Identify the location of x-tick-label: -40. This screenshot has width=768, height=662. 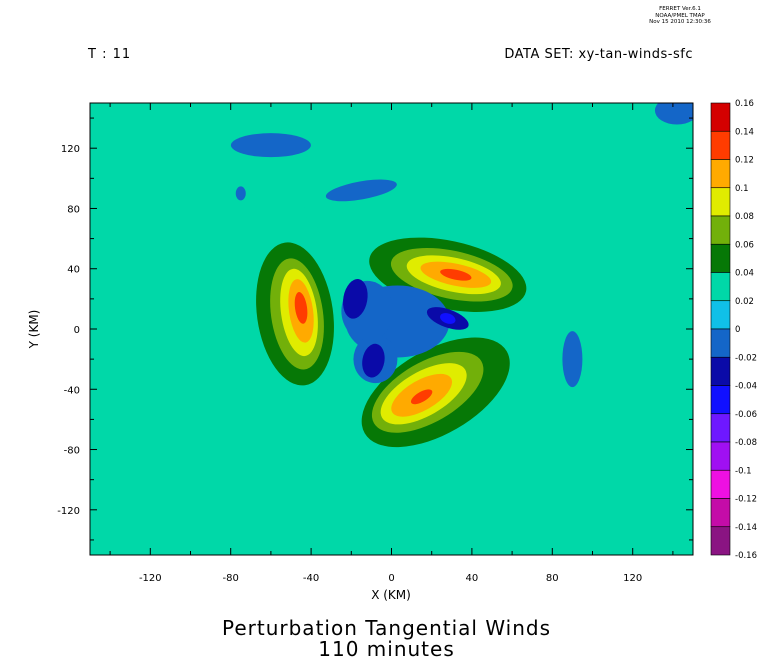
(311, 578).